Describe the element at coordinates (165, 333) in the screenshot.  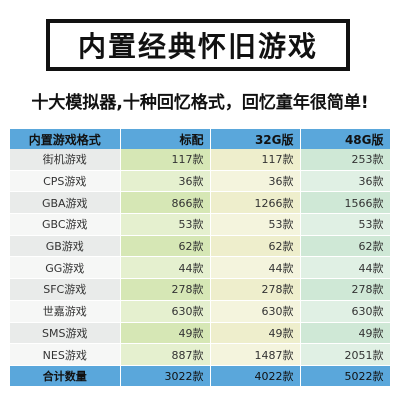
I see `cell-standard: 49款` at that location.